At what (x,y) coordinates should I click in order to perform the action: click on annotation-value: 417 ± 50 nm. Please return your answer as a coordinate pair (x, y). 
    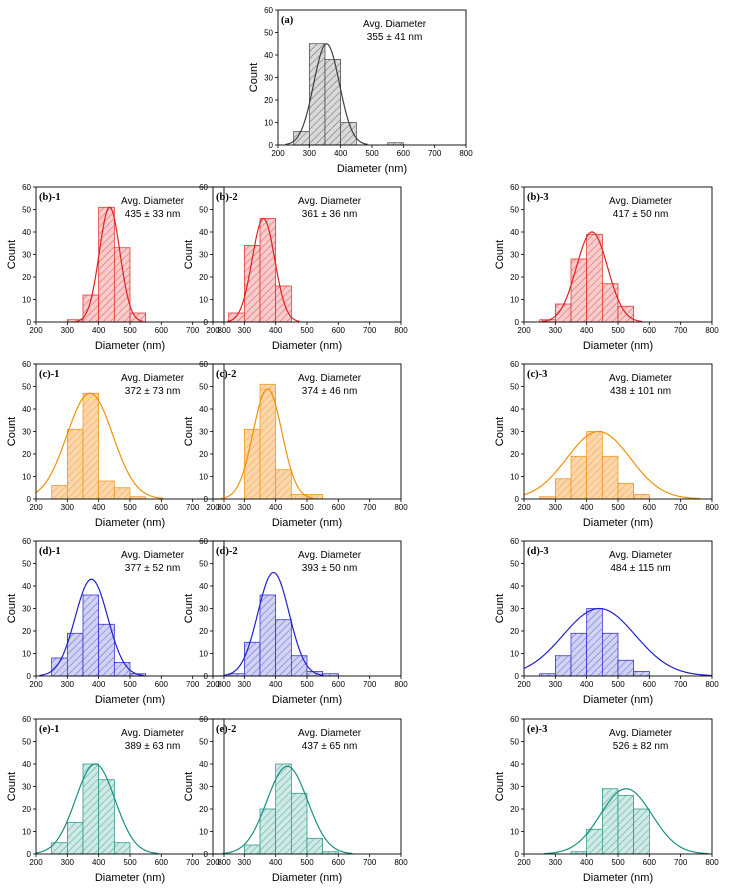
    Looking at the image, I should click on (641, 214).